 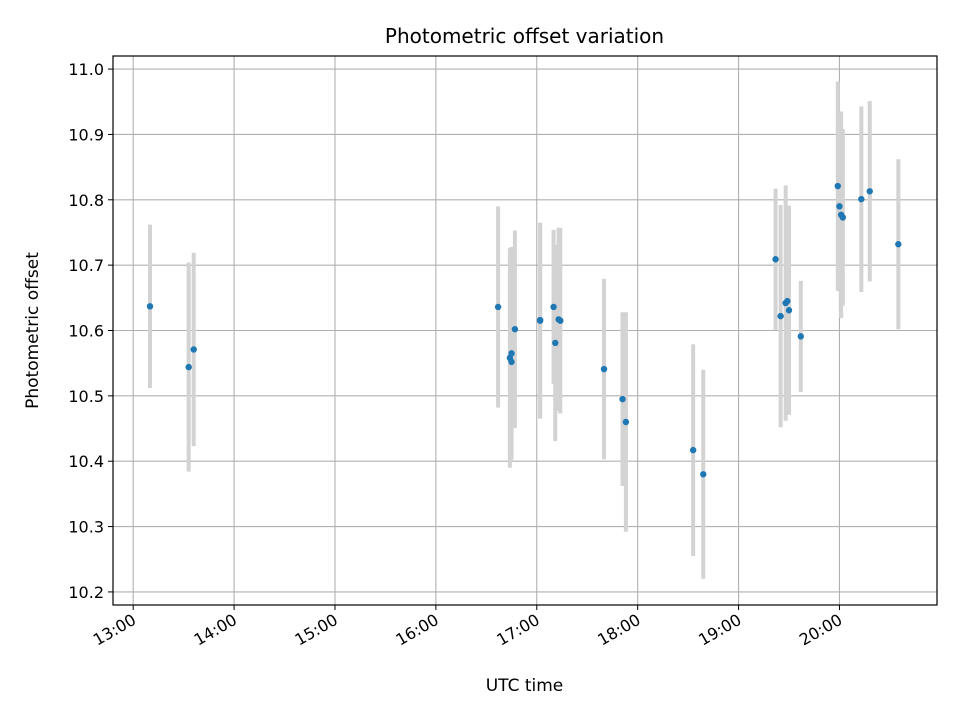 I want to click on y-tick-label: 10.7, so click(x=86, y=265).